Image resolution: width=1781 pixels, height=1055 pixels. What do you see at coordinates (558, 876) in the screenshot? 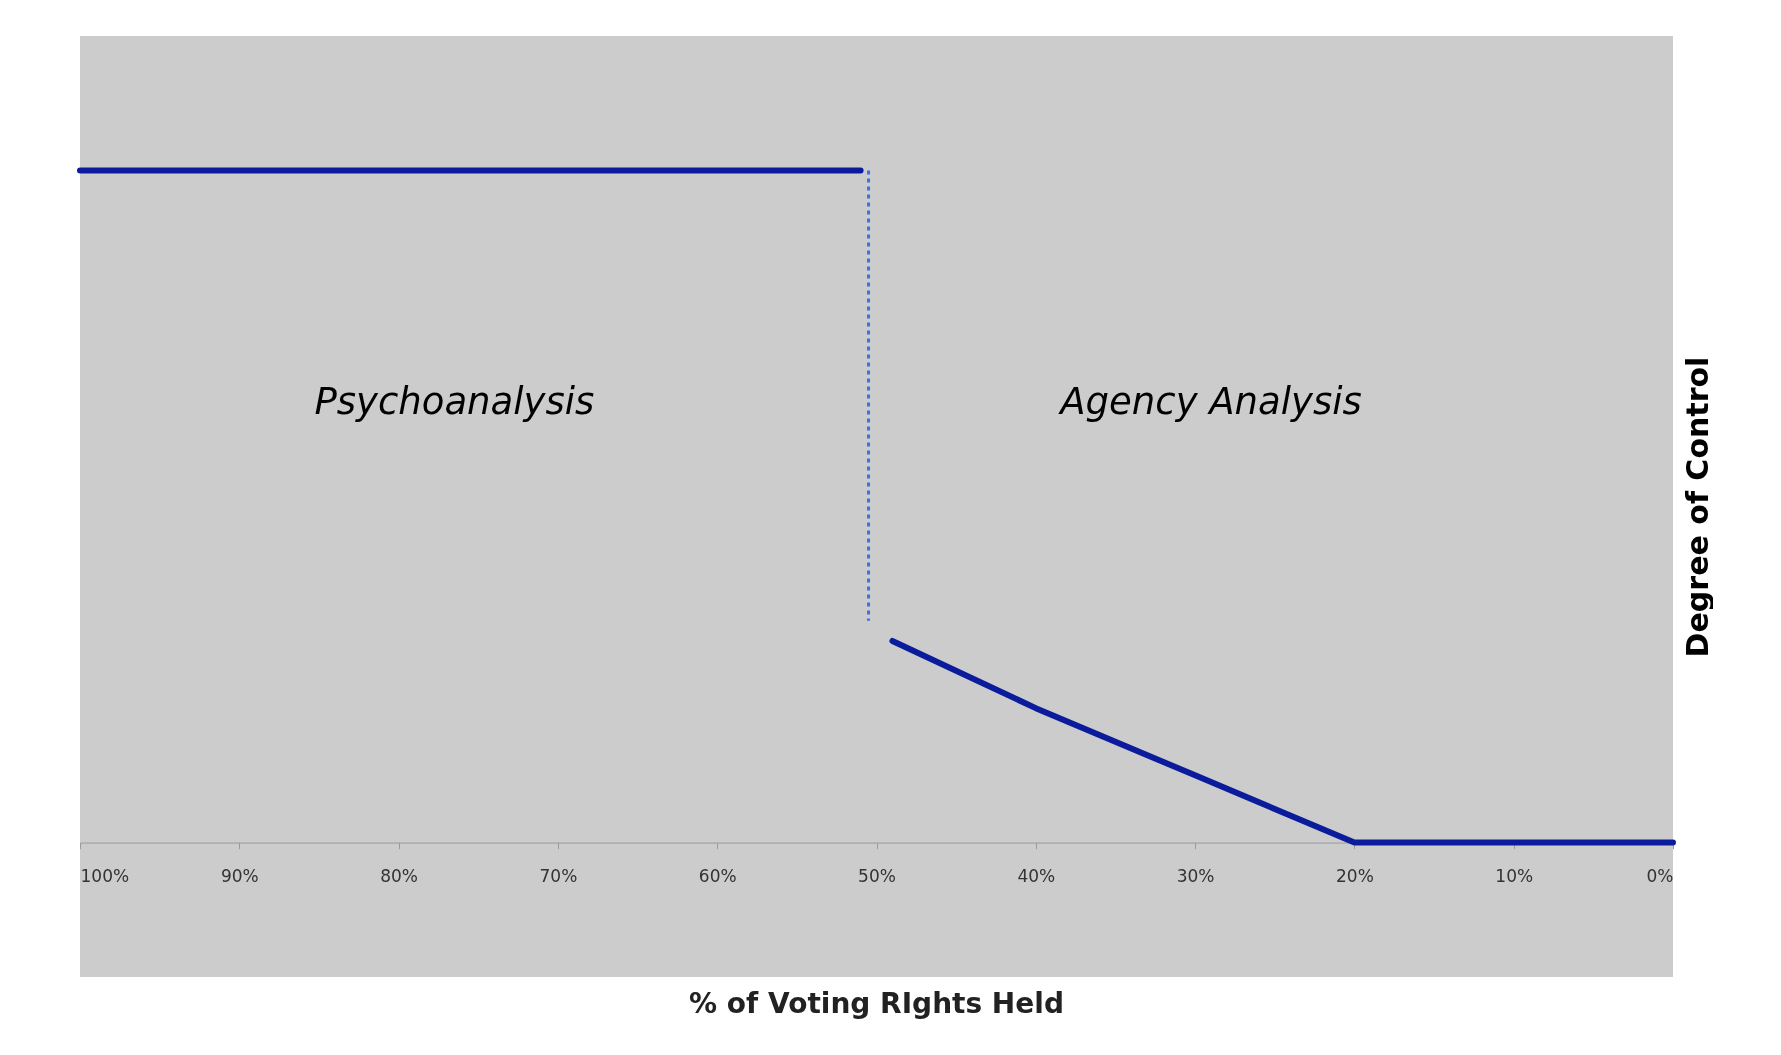
I see `x-tick-label: 70%` at bounding box center [558, 876].